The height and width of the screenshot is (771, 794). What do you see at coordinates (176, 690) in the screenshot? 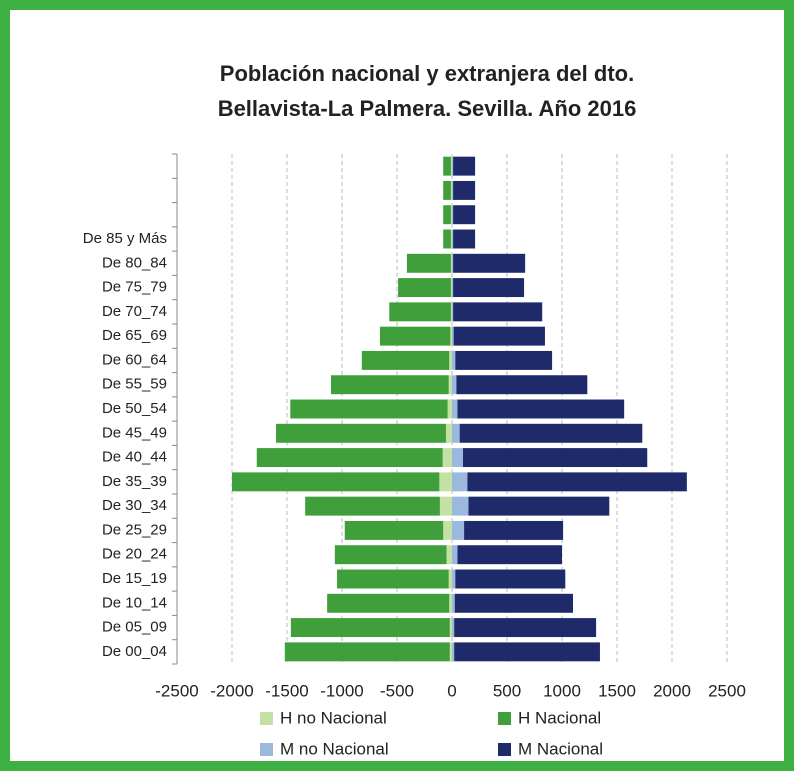
I see `x-tick-label: -2500` at bounding box center [176, 690].